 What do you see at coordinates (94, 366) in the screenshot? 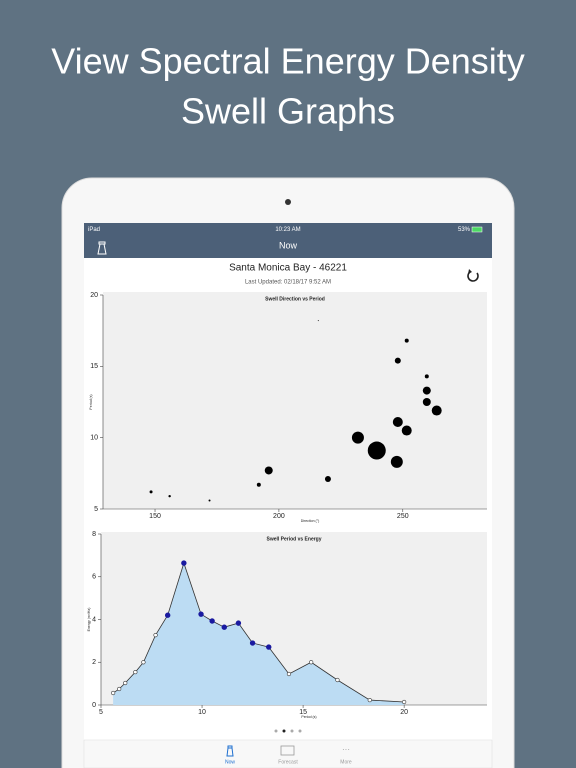
I see `y-tick-label: 15` at bounding box center [94, 366].